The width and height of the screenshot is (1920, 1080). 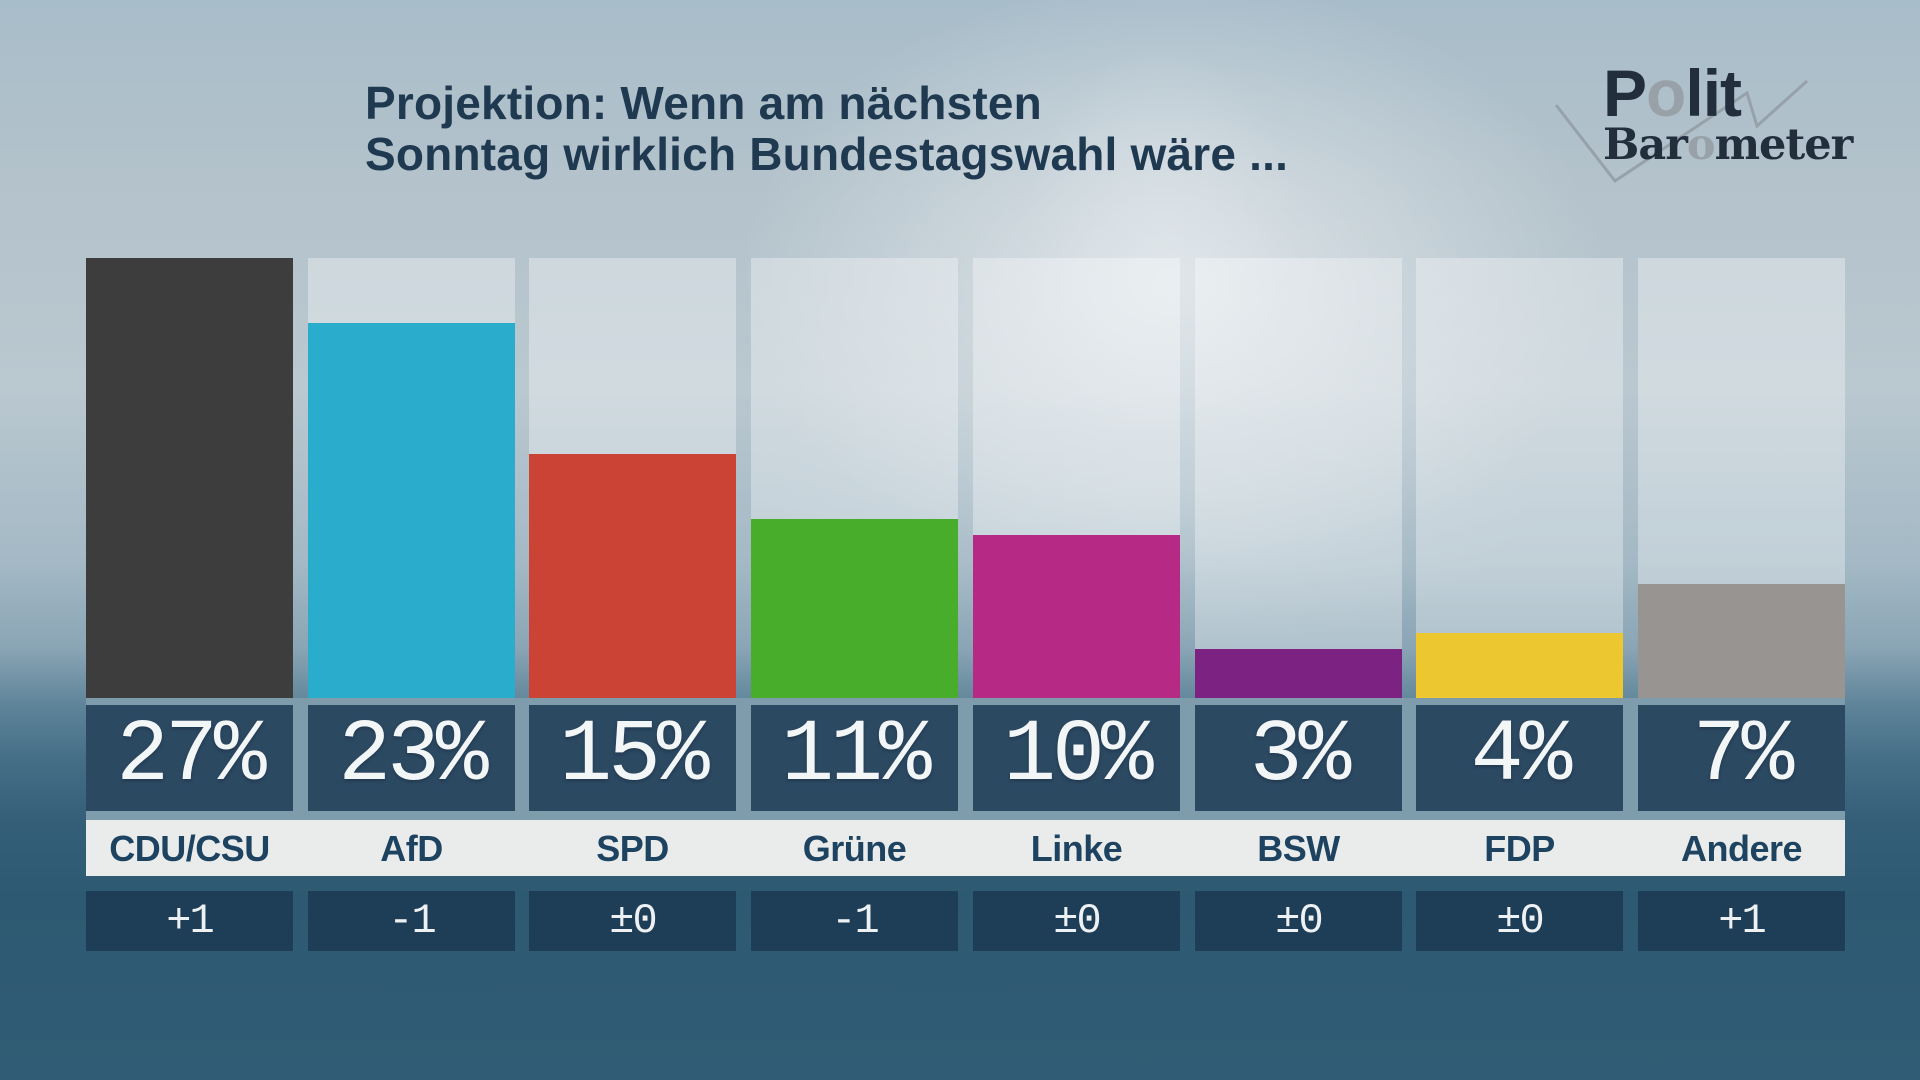 What do you see at coordinates (1519, 848) in the screenshot?
I see `party-label-FDP: FDP` at bounding box center [1519, 848].